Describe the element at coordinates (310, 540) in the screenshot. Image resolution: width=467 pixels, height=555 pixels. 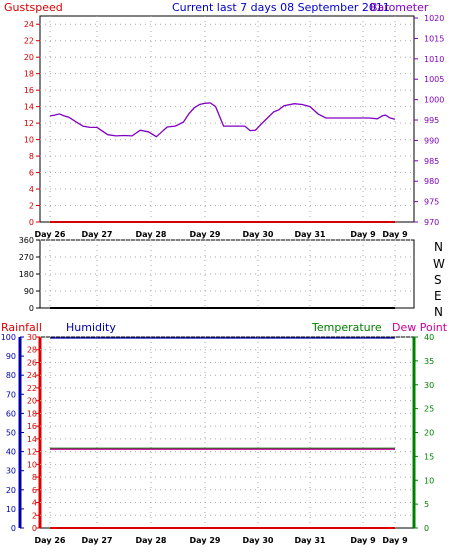
I see `bottom-day-label: Day 31` at that location.